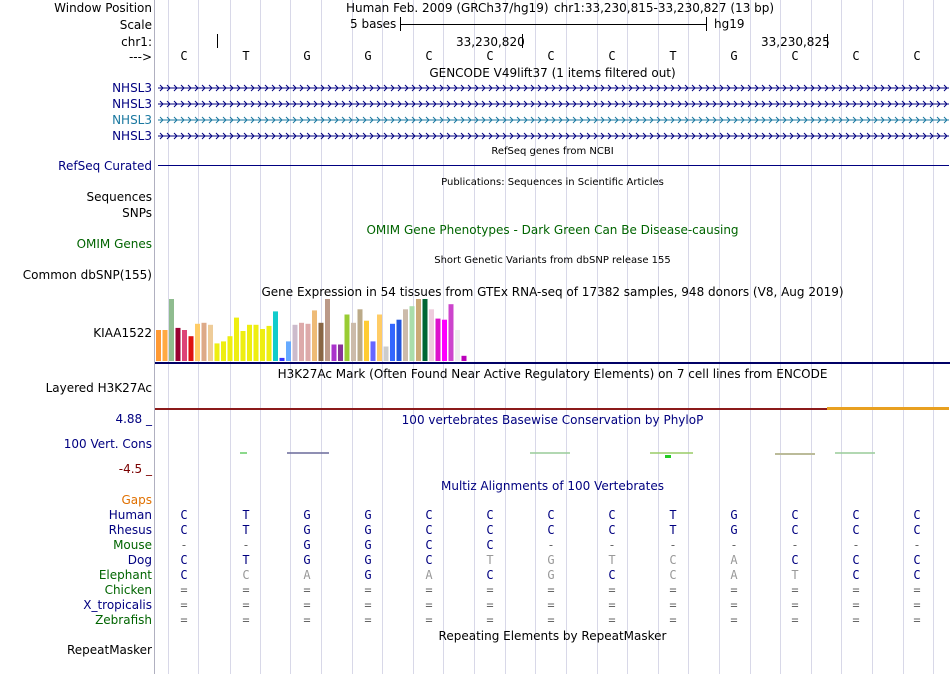 The image size is (950, 674). Describe the element at coordinates (128, 590) in the screenshot. I see `species-label: Chicken` at that location.